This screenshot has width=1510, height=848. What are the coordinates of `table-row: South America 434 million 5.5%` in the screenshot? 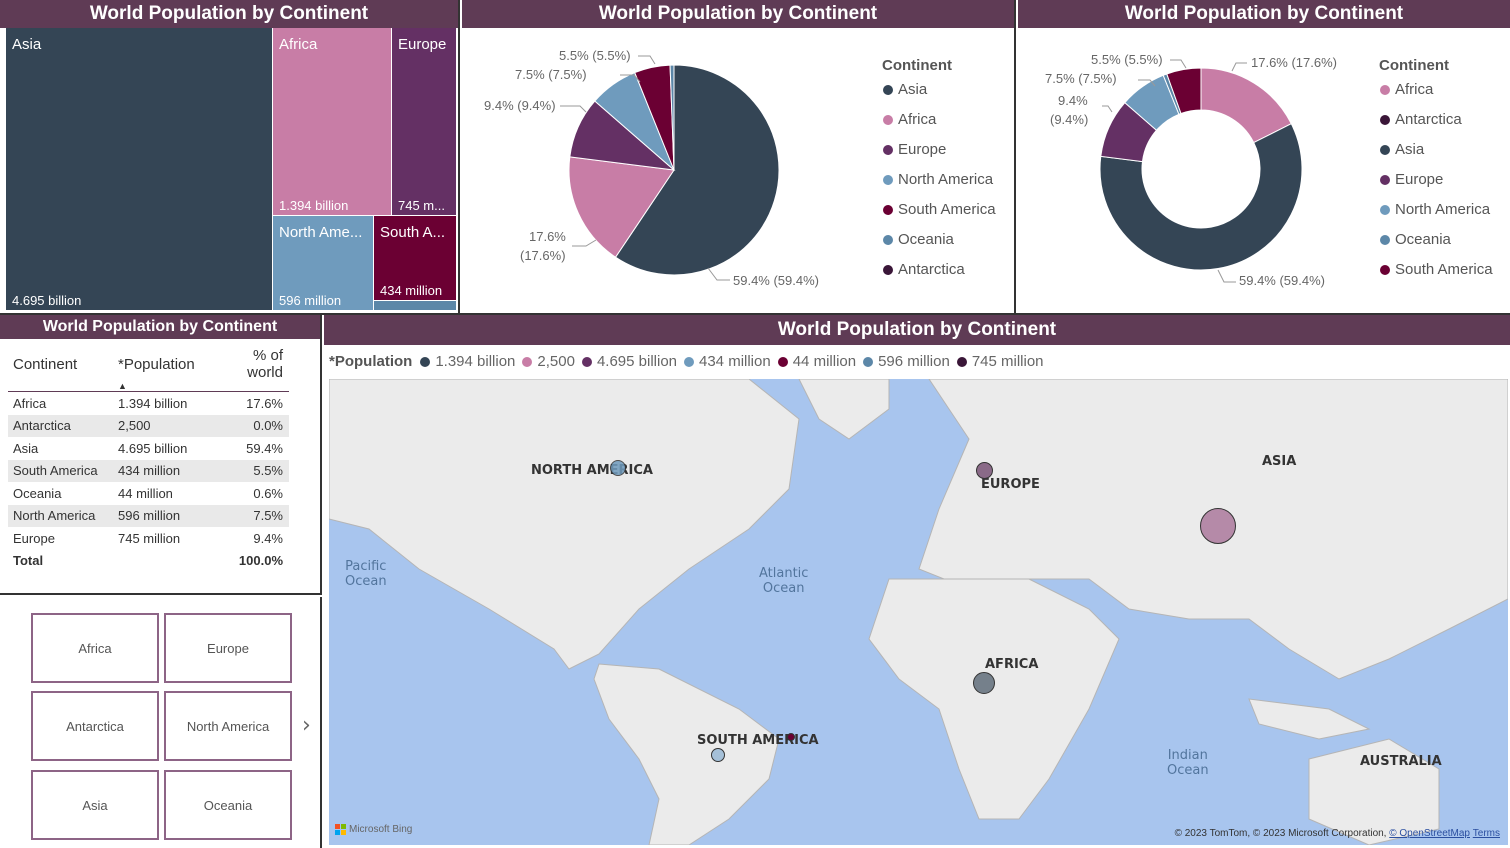 It's located at (148, 470).